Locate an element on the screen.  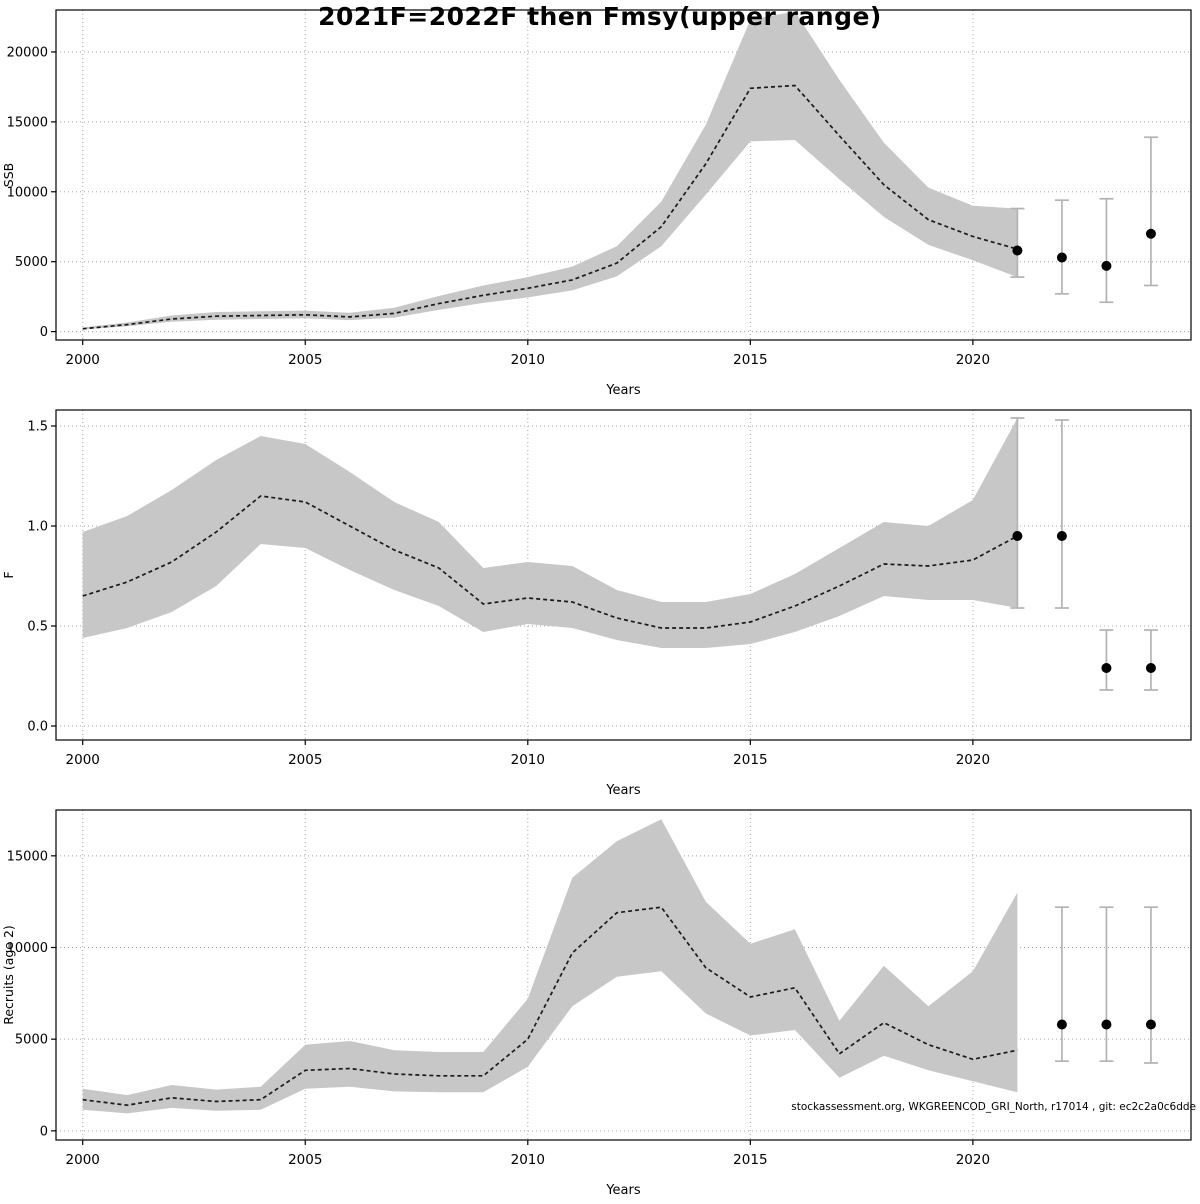
page-title: 2021F=2022F then Fmsy(upper range) is located at coordinates (600, 16).